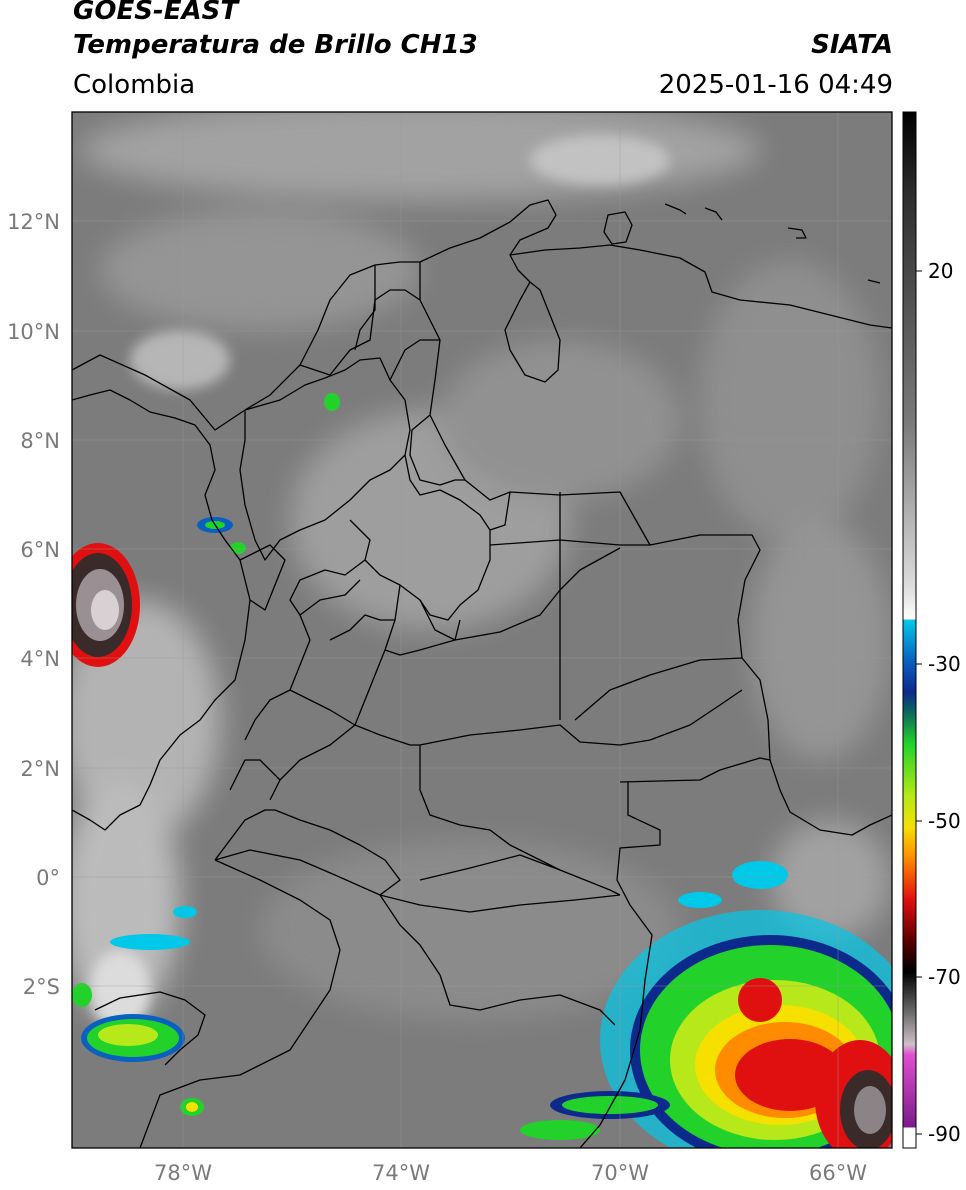 The image size is (966, 1190). What do you see at coordinates (156, 13) in the screenshot?
I see `satellite-title: GOES-EAST` at bounding box center [156, 13].